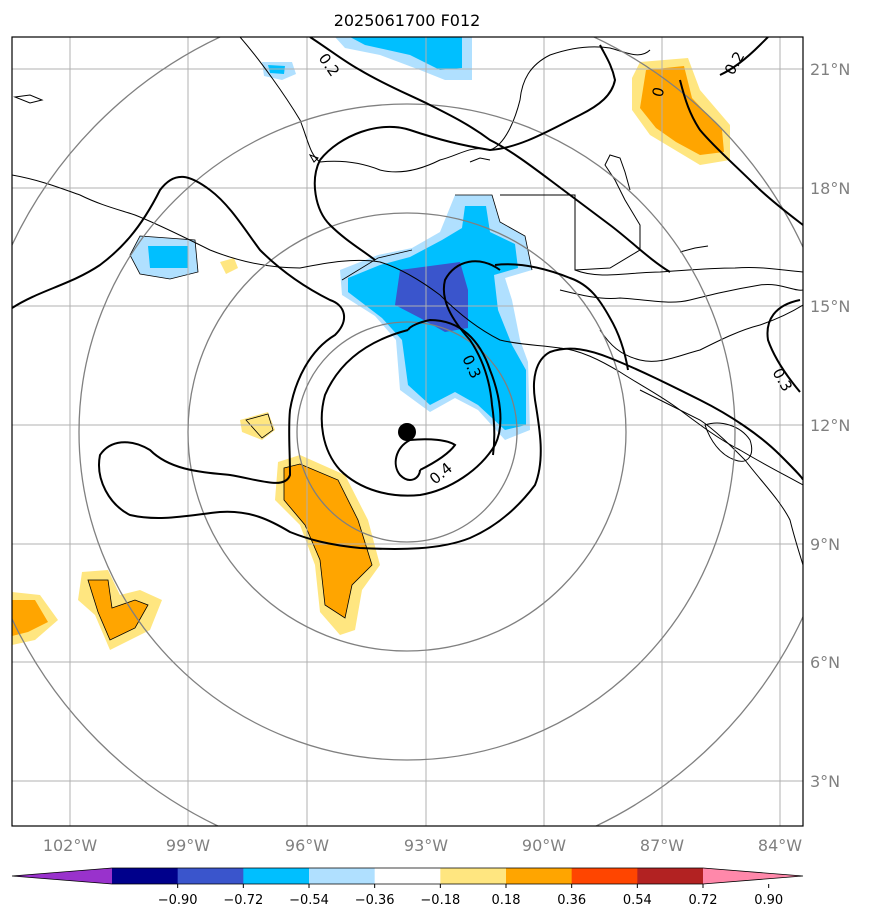  I want to click on lat-label: 3°N, so click(825, 781).